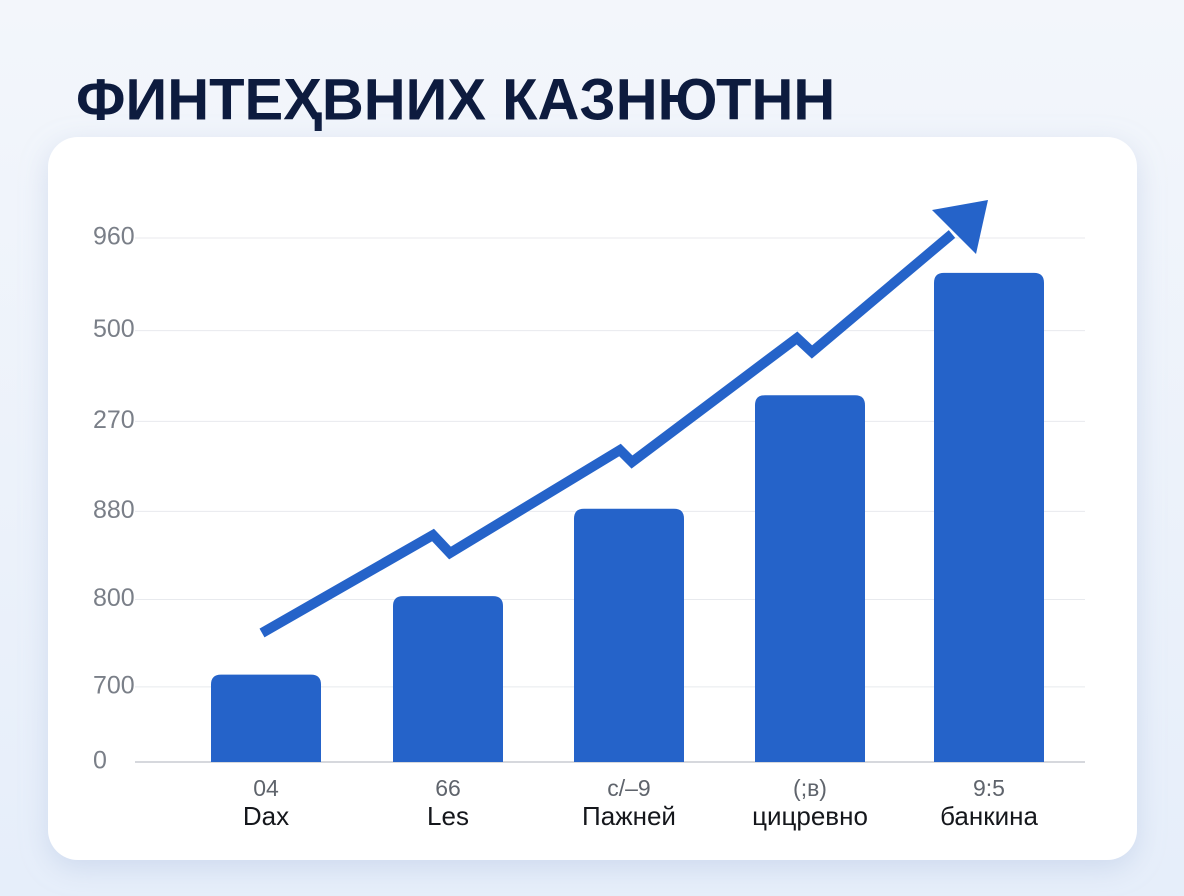 The height and width of the screenshot is (896, 1184). Describe the element at coordinates (114, 329) in the screenshot. I see `y-tick-label: 500` at that location.